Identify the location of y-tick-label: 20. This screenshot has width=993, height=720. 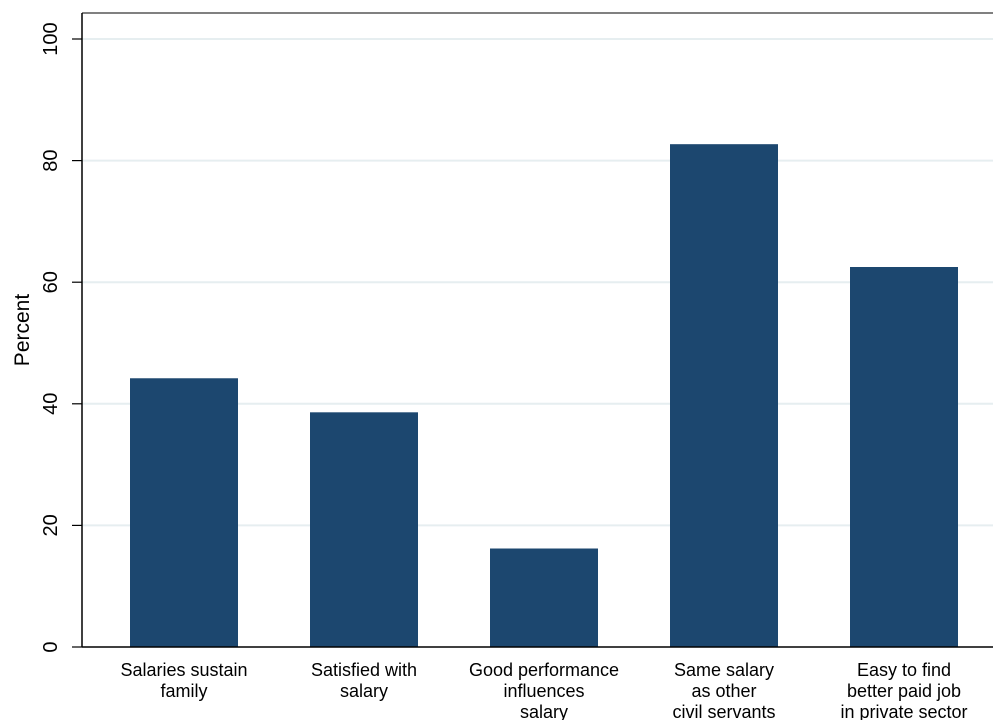
(51, 525).